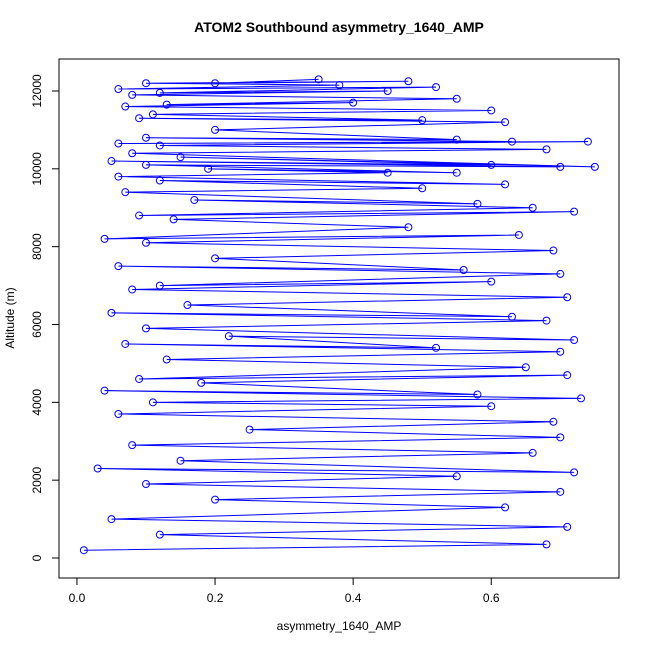 This screenshot has height=650, width=650. I want to click on y-tick-label: 10000, so click(37, 169).